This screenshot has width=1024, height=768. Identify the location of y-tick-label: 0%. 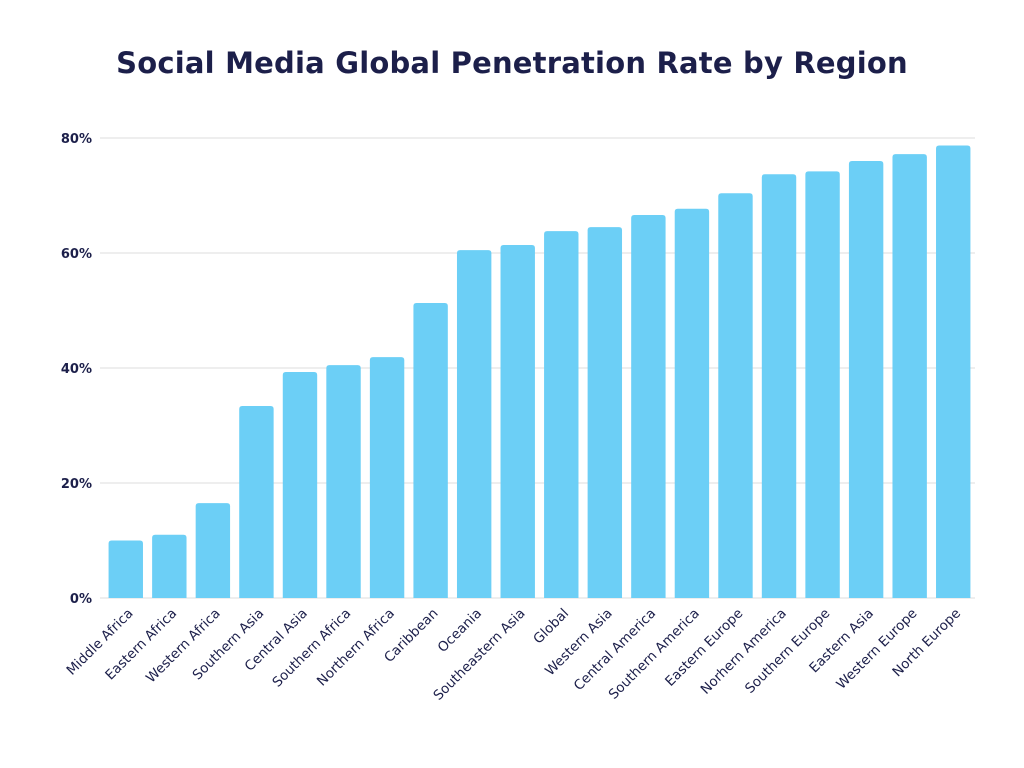
(81, 599).